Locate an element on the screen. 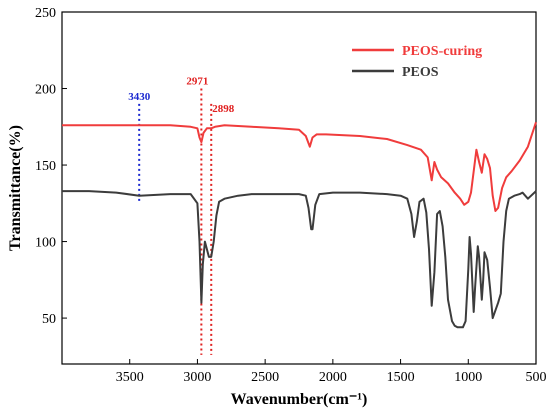 The width and height of the screenshot is (550, 413). legend-label: PEOS is located at coordinates (420, 72).